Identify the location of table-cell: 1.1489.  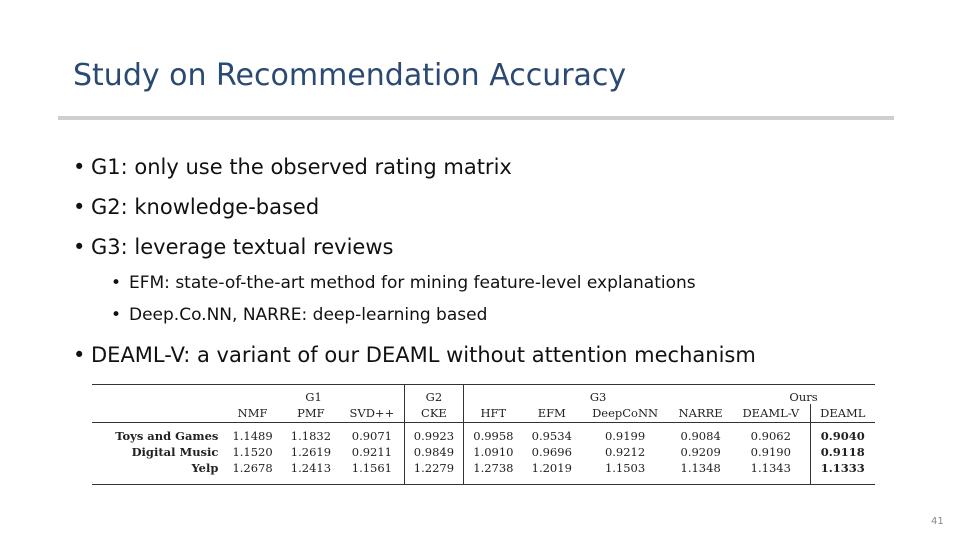
(252, 436).